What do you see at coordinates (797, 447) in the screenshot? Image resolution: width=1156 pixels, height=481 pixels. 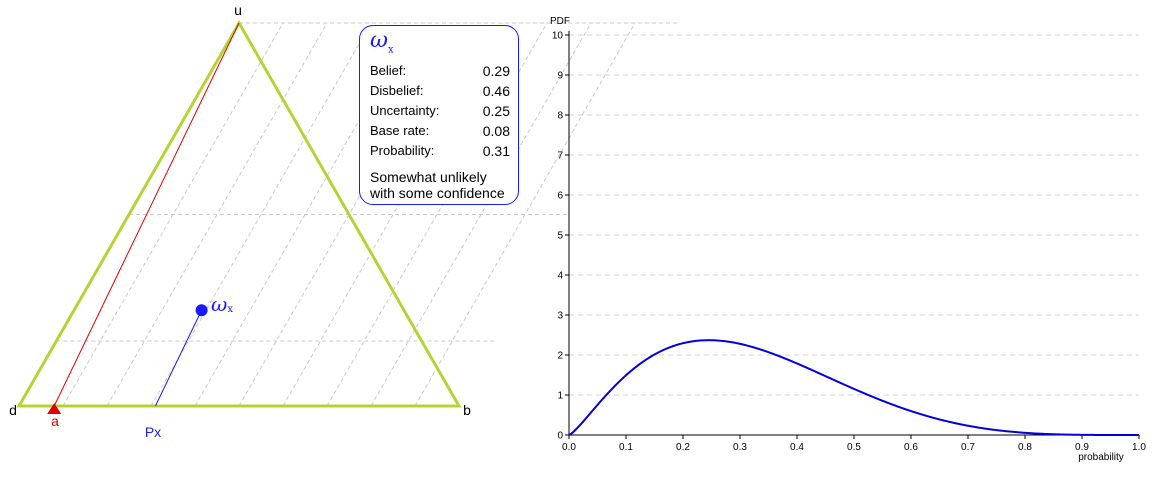 I see `x-tick-label: 0.4` at bounding box center [797, 447].